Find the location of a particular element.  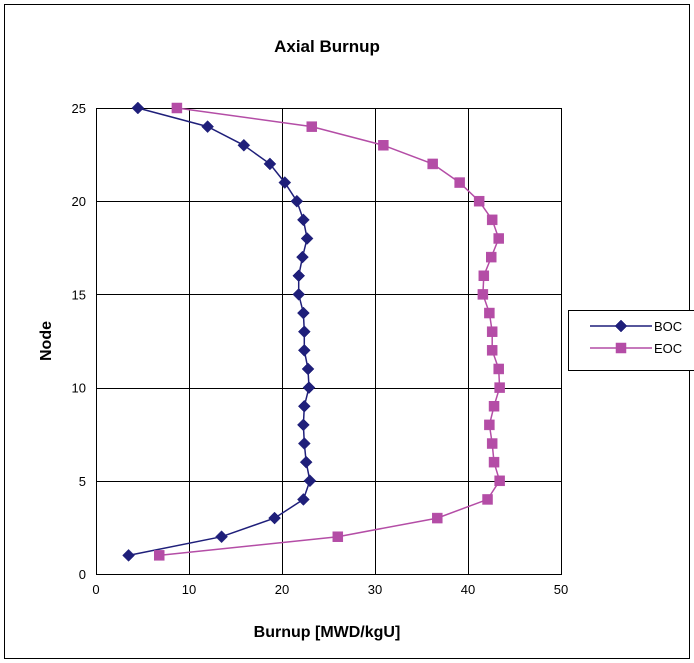

y-tick-label: 25 is located at coordinates (79, 108).